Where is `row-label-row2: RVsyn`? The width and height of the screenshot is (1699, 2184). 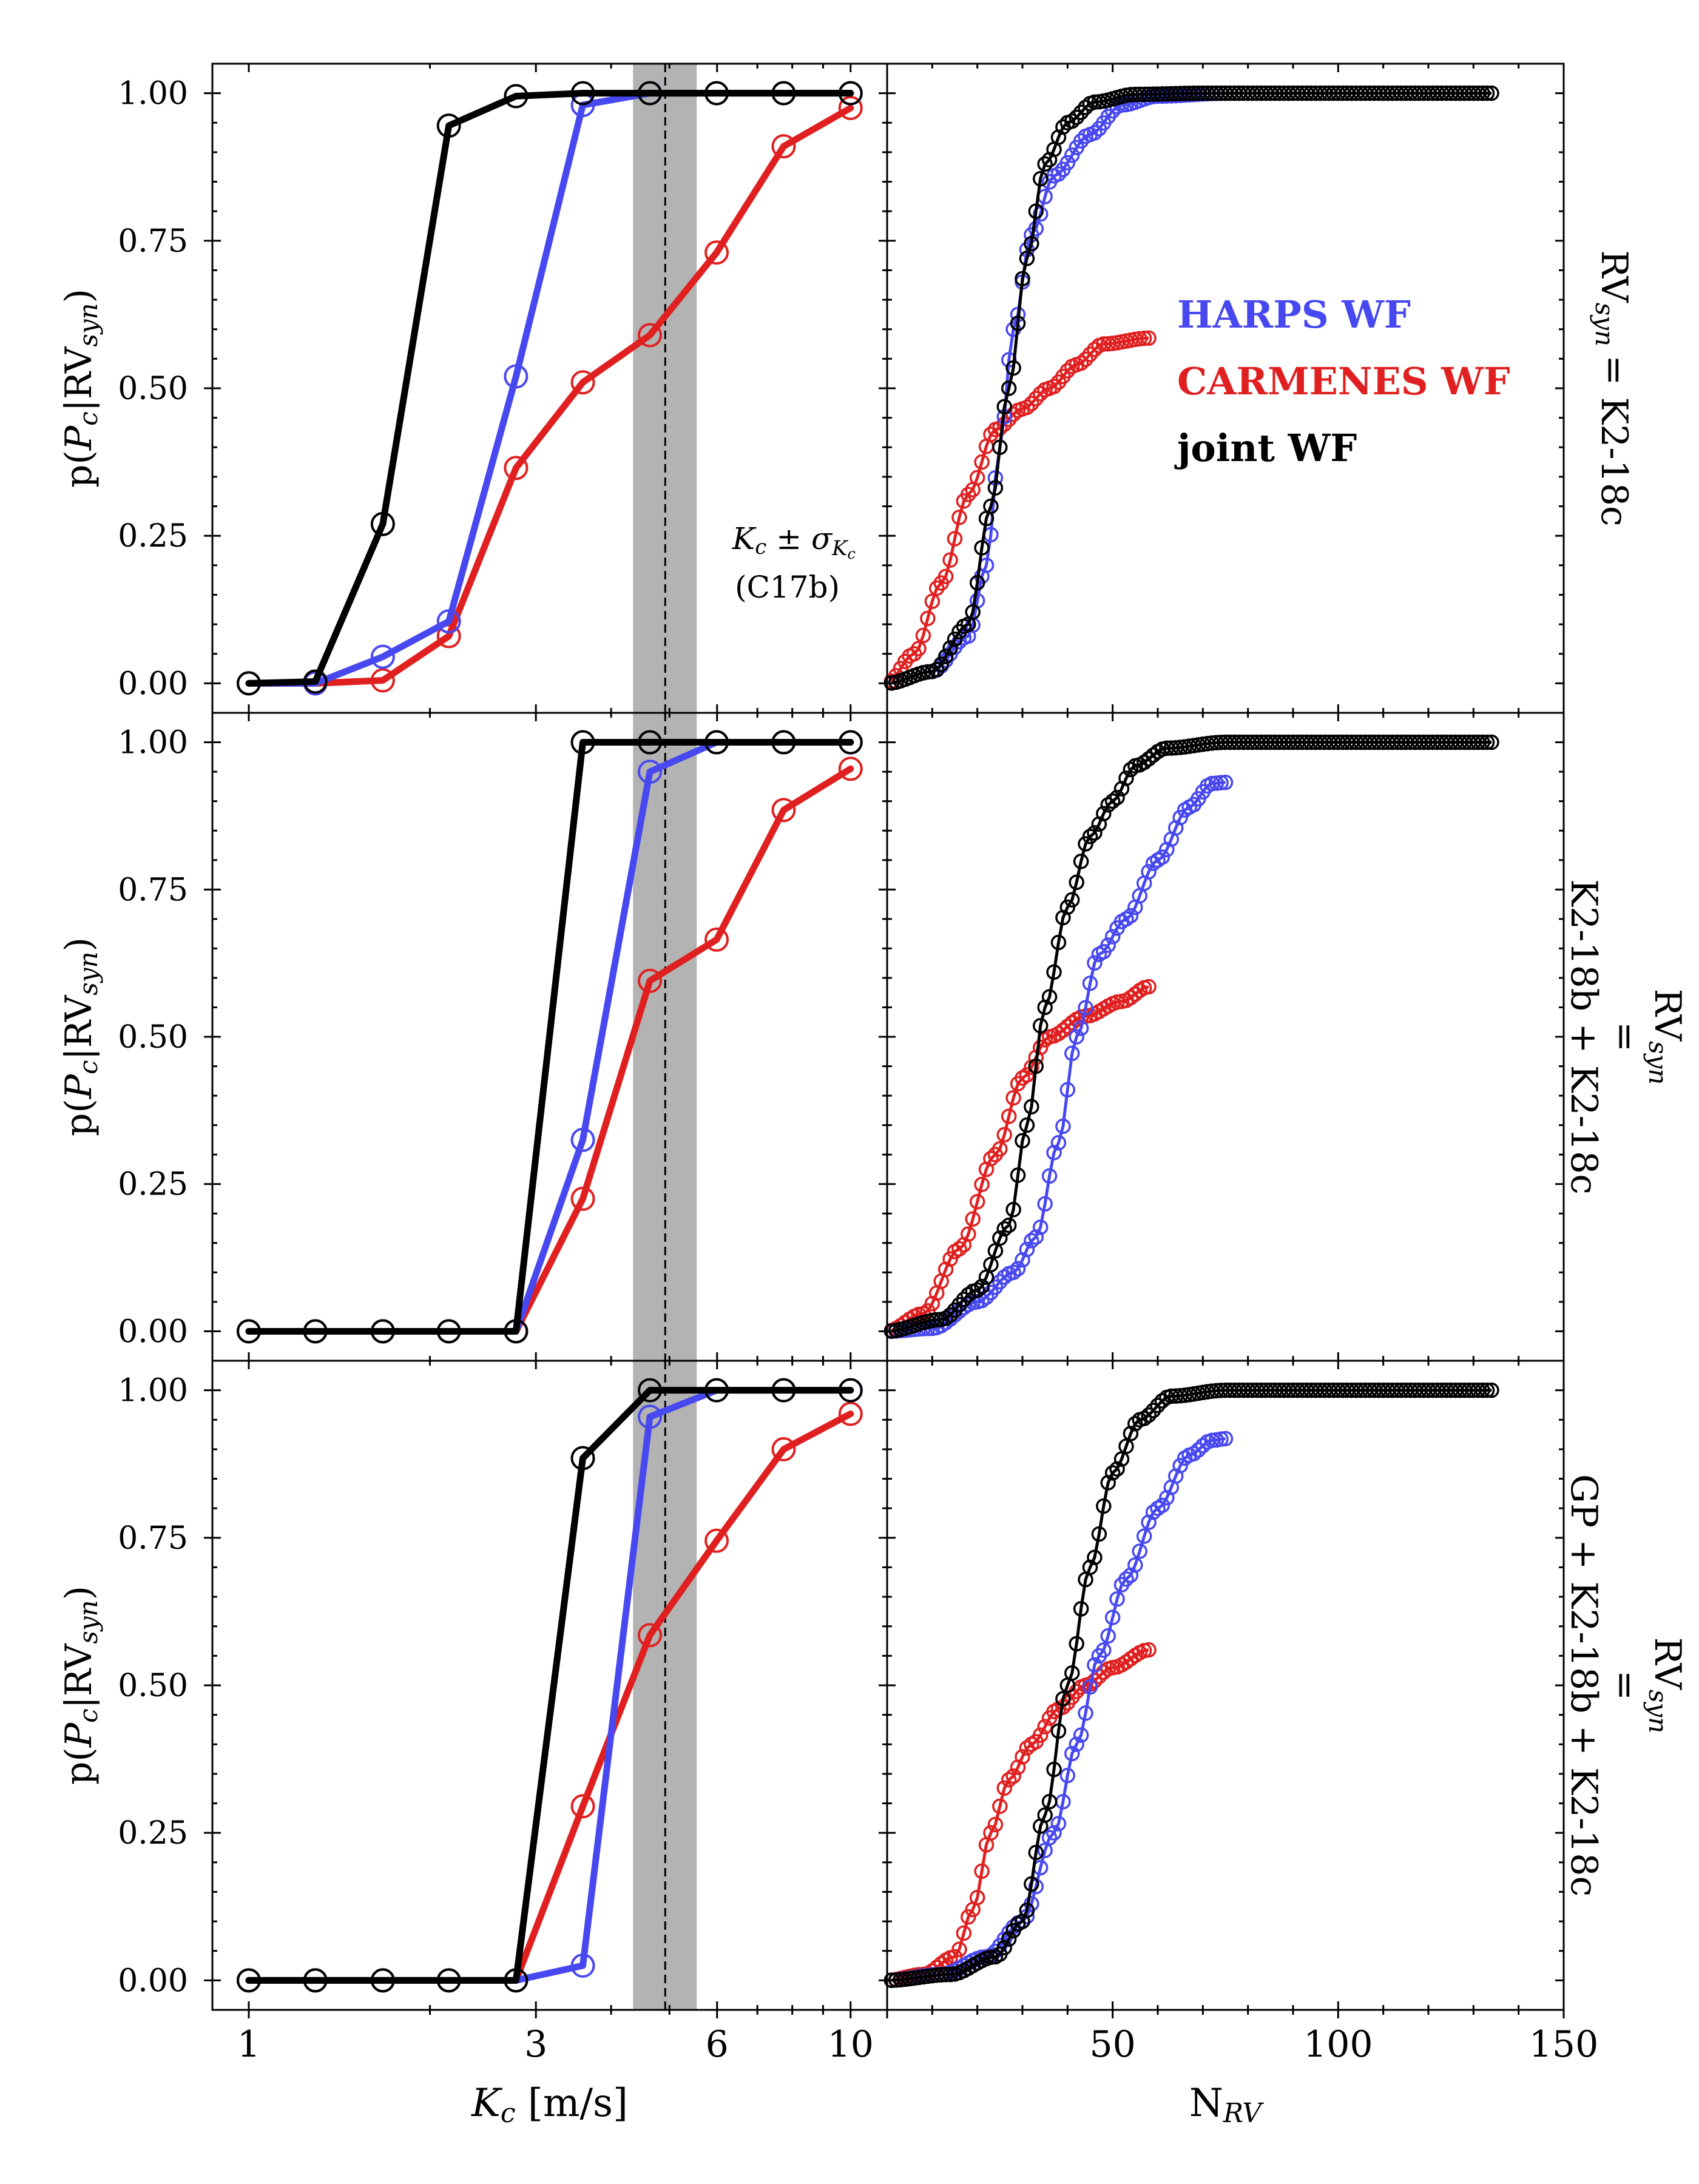
row-label-row2: RVsyn is located at coordinates (1666, 1037).